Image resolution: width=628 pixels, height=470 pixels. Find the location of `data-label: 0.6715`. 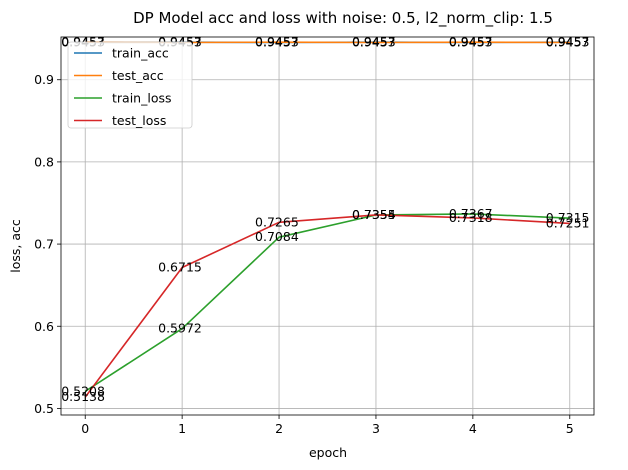

data-label: 0.6715 is located at coordinates (180, 266).